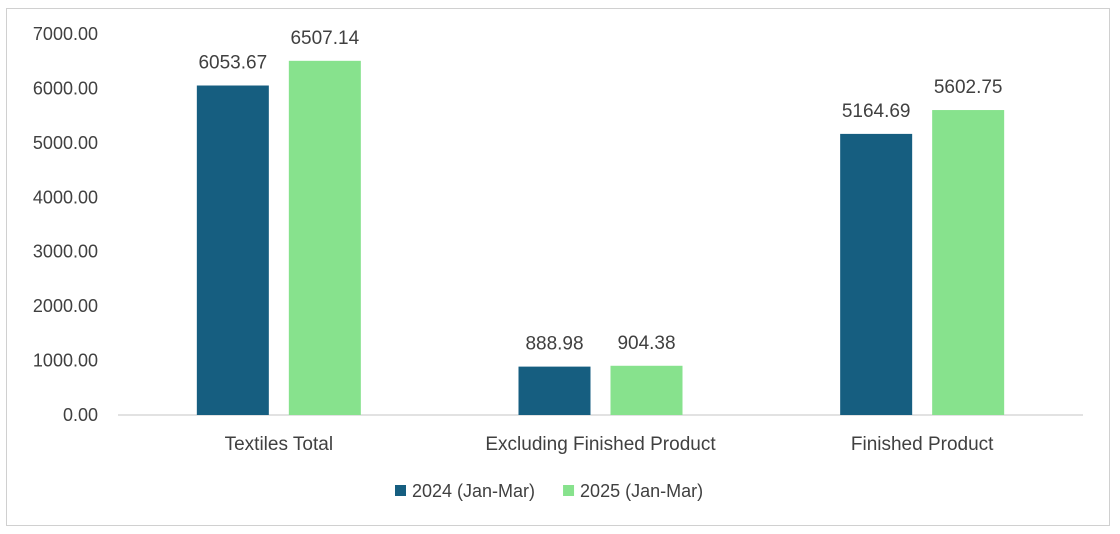 This screenshot has height=534, width=1120. Describe the element at coordinates (279, 444) in the screenshot. I see `category-label: Textiles Total` at that location.